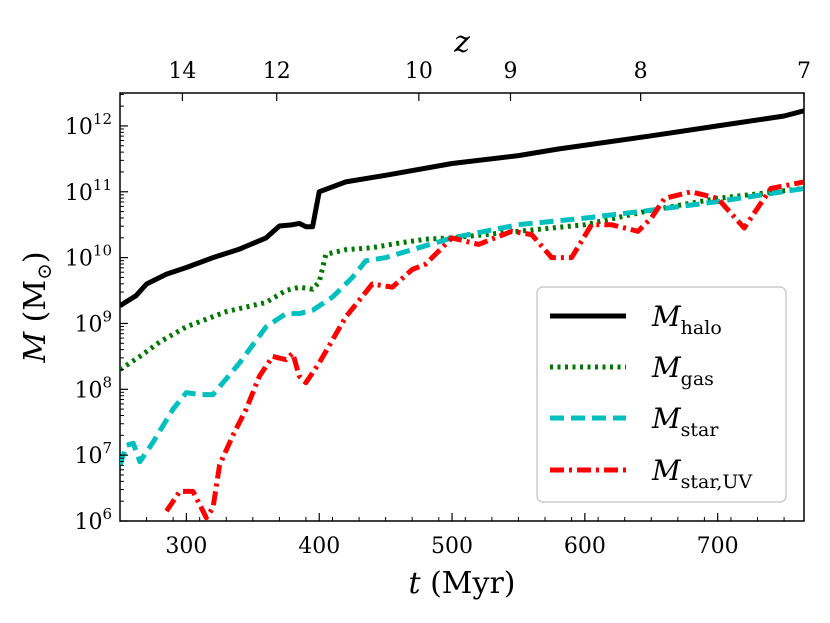 This screenshot has height=623, width=830. Describe the element at coordinates (685, 421) in the screenshot. I see `legend-label-m-star: Mstar` at that location.